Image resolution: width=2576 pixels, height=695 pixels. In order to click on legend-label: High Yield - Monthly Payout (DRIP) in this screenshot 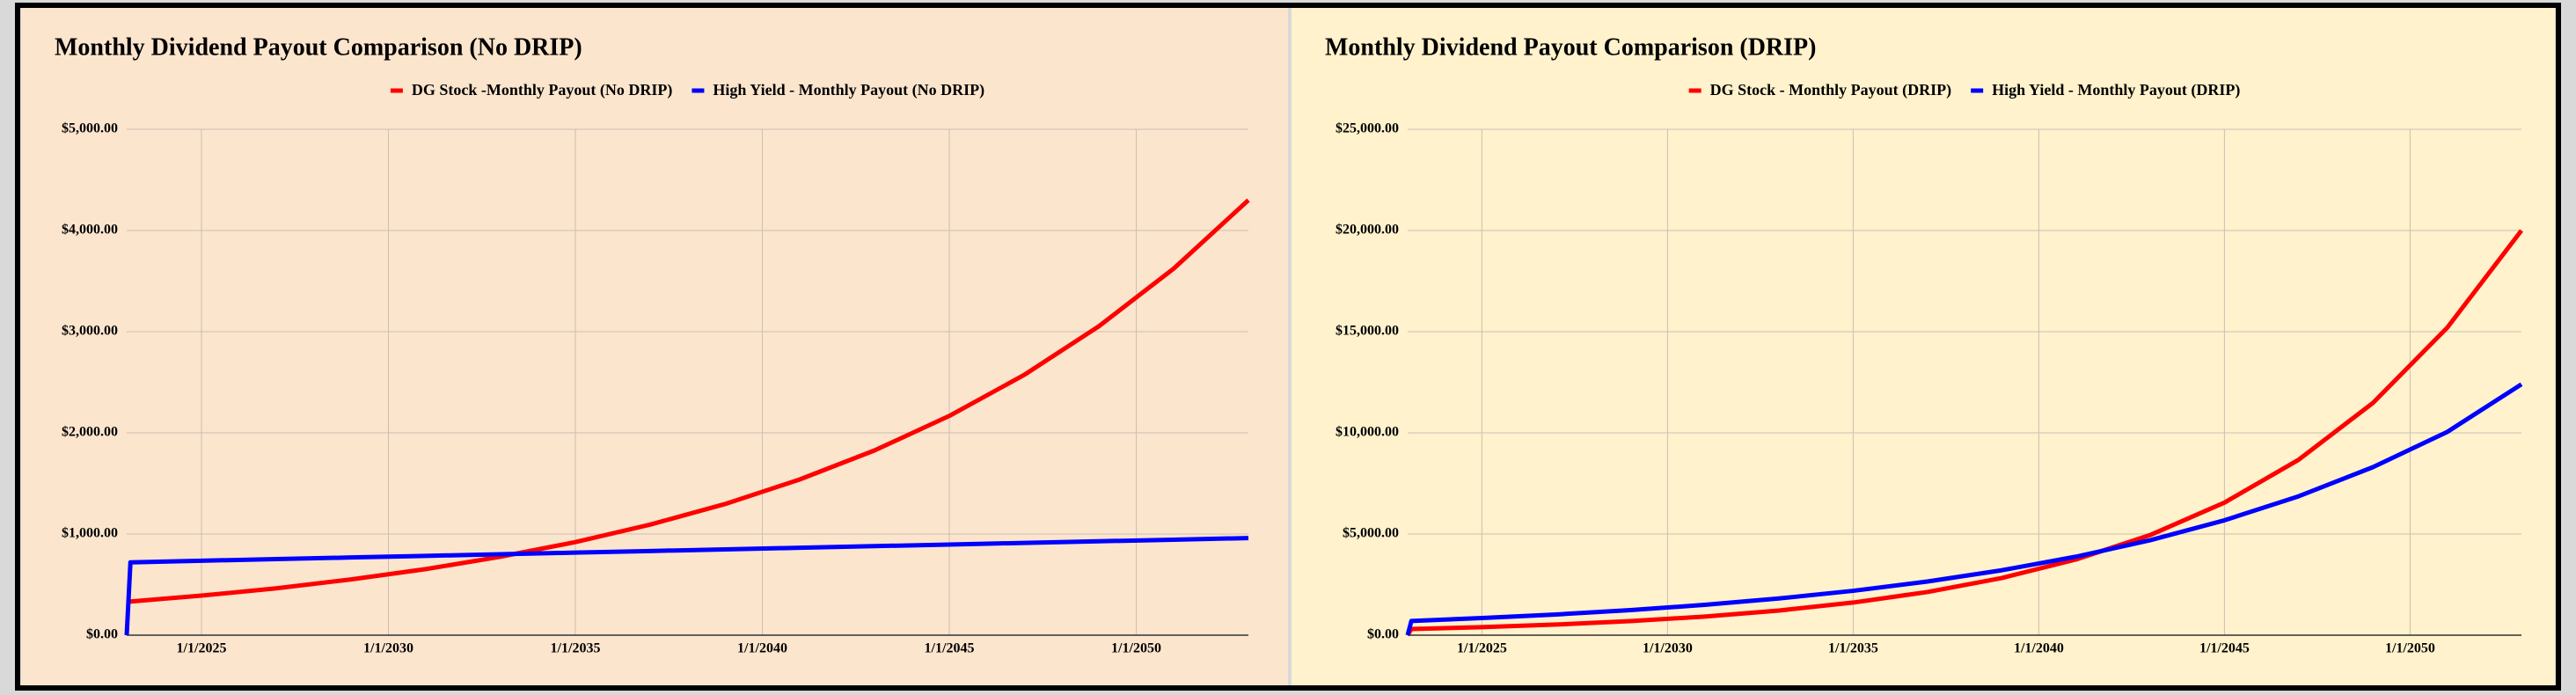, I will do `click(2116, 90)`.